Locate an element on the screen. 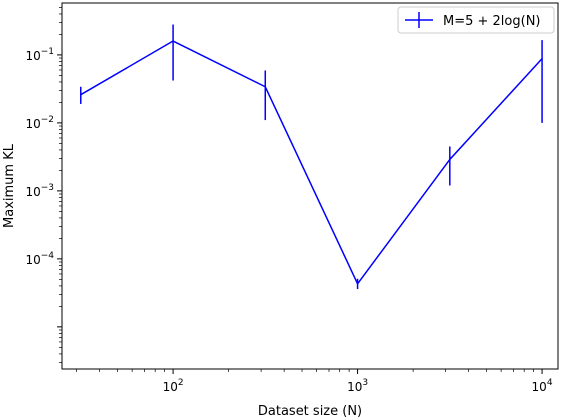 The width and height of the screenshot is (562, 418). x-tick-label: 10² is located at coordinates (173, 386).